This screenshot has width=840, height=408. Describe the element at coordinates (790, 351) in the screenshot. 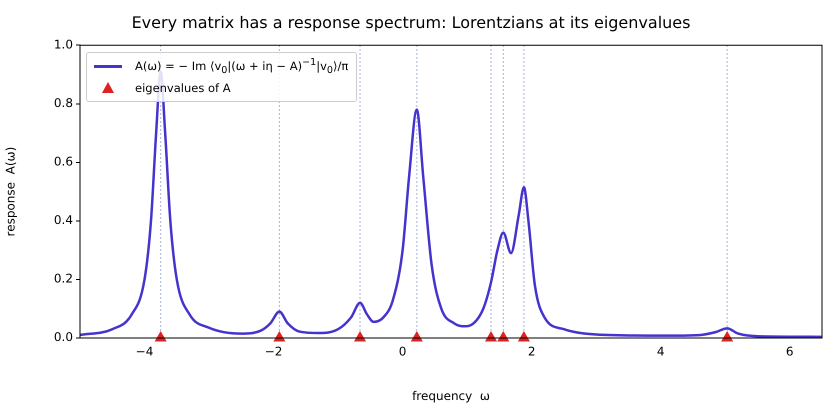

I see `x-tick-label: 6` at that location.